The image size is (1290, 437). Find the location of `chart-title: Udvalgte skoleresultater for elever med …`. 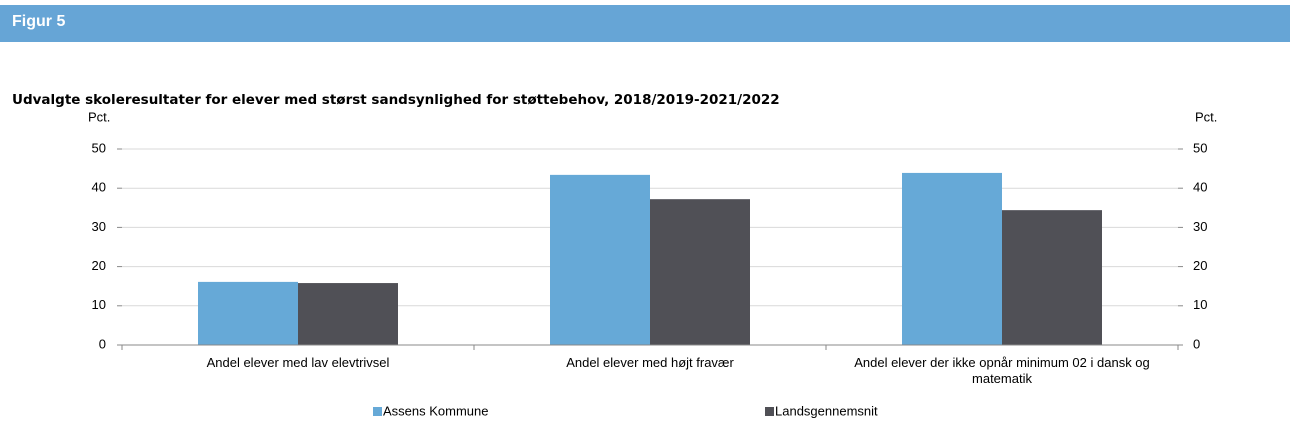

chart-title: Udvalgte skoleresultater for elever med … is located at coordinates (396, 100).